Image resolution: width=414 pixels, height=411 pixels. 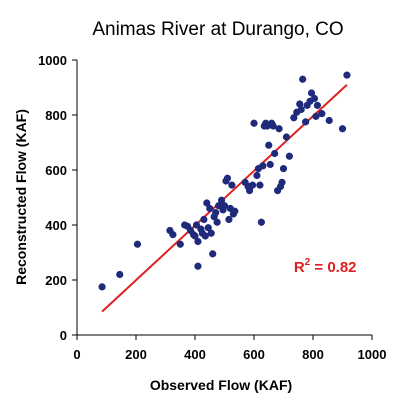 I want to click on x-tick-label: 600, so click(x=254, y=354).